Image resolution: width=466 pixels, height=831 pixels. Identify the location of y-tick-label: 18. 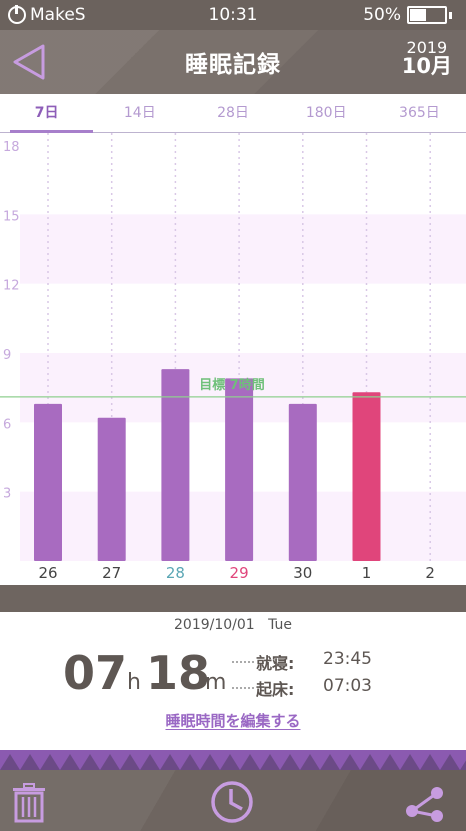
(11, 147).